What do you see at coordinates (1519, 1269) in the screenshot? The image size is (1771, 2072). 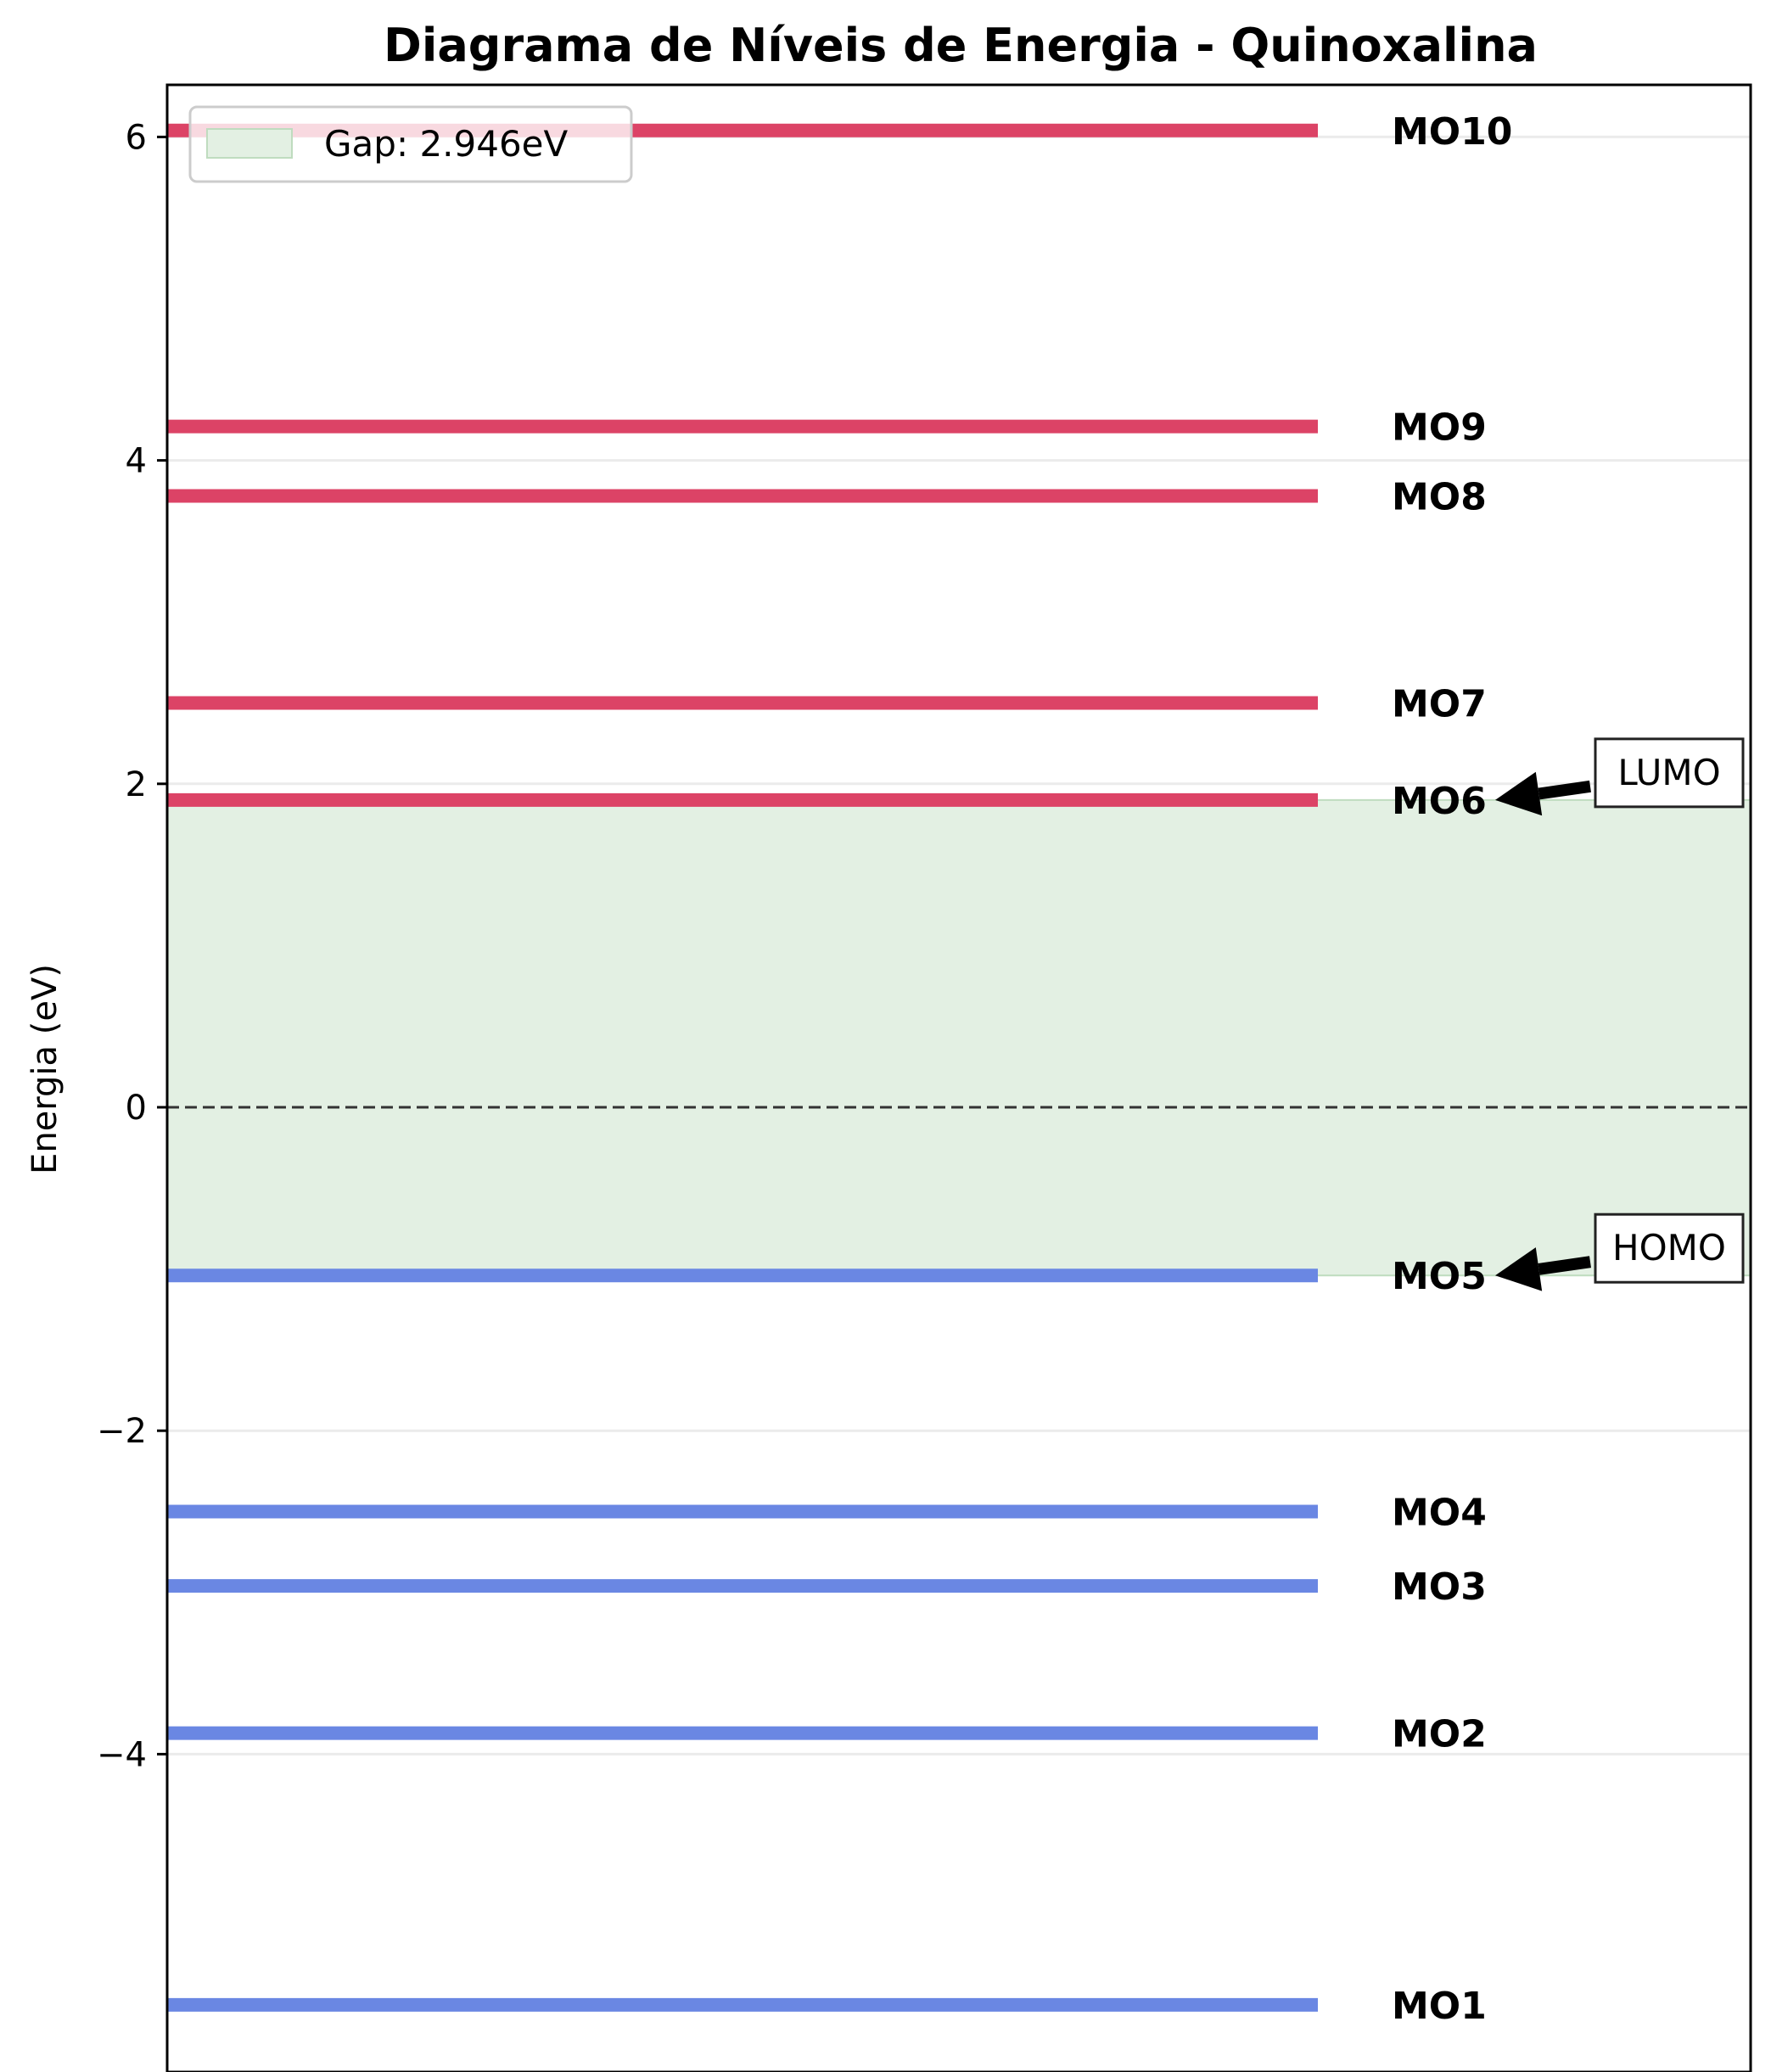 I see `homo-arrow-head` at bounding box center [1519, 1269].